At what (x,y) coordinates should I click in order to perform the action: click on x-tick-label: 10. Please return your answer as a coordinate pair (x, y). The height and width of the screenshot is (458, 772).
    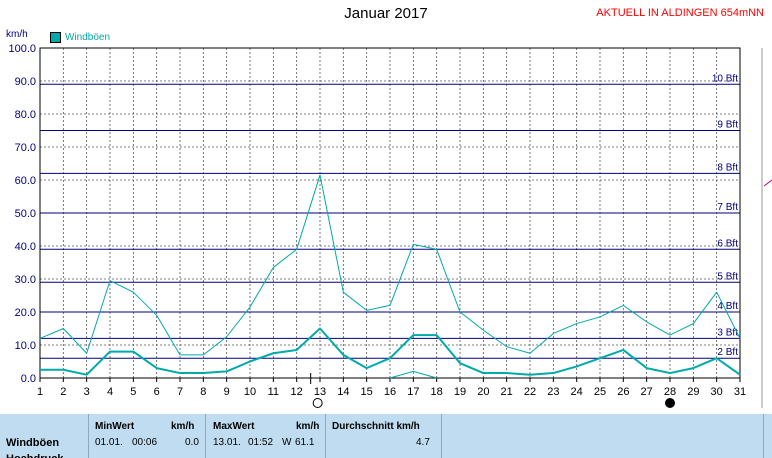
    Looking at the image, I should click on (250, 392).